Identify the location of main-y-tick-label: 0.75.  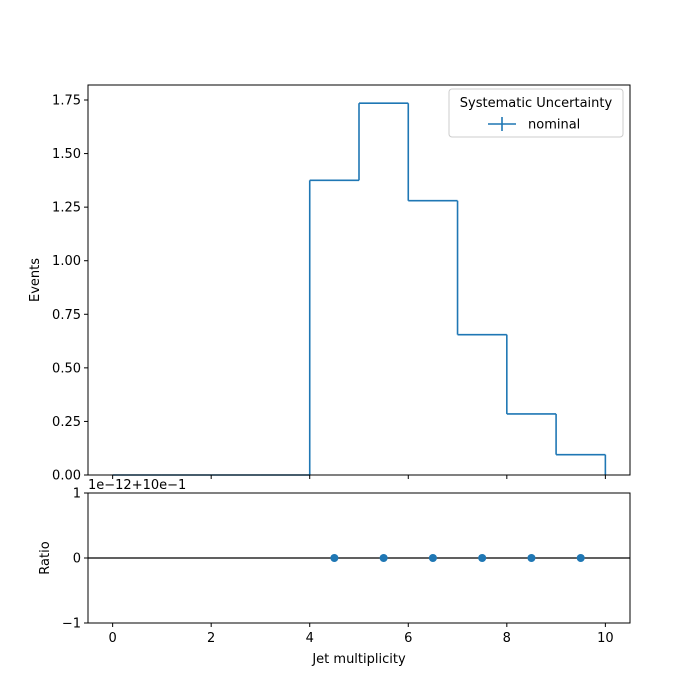
(66, 315).